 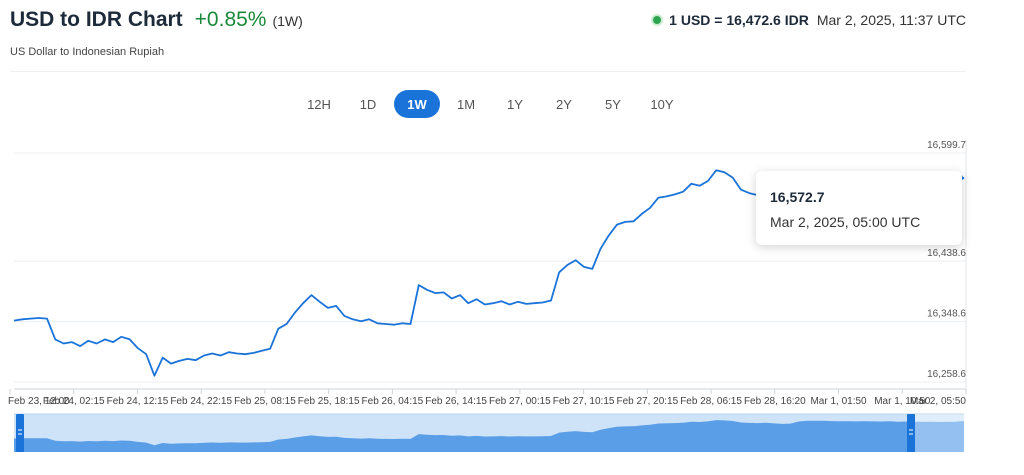 What do you see at coordinates (39, 401) in the screenshot?
I see `x-tick-label: Feb 23, 12:00` at bounding box center [39, 401].